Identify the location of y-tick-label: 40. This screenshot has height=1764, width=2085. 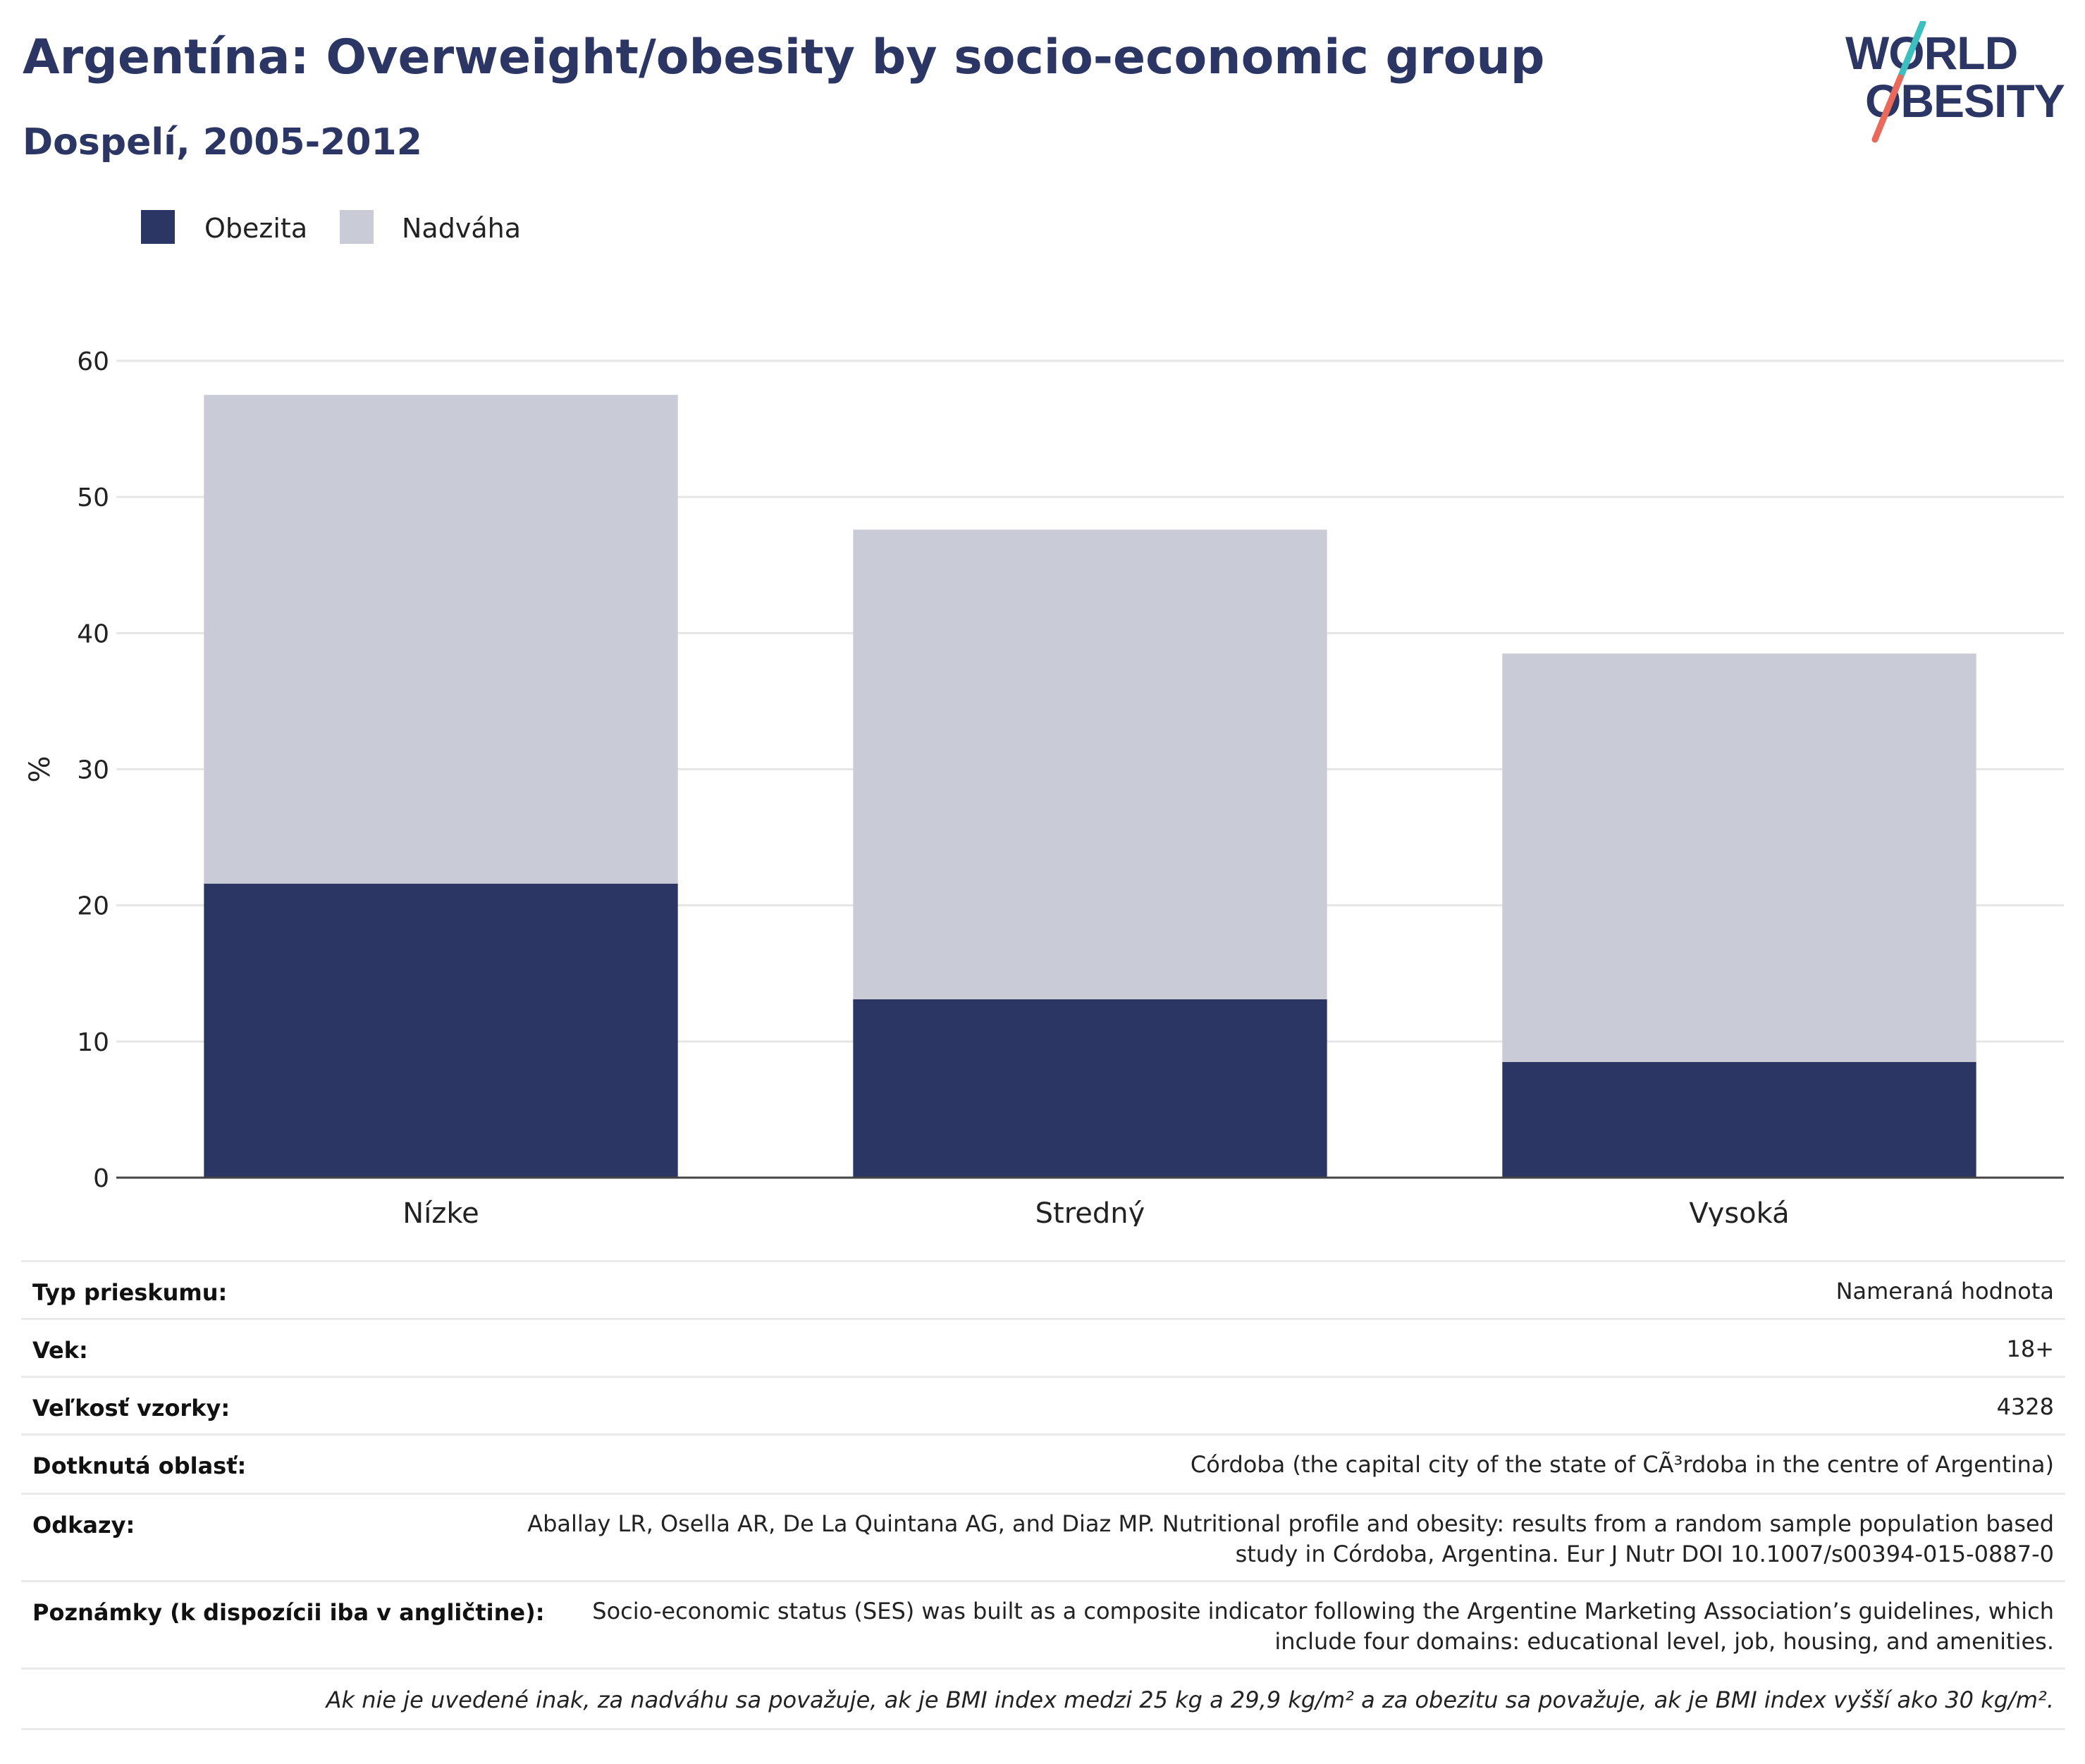
(93, 633).